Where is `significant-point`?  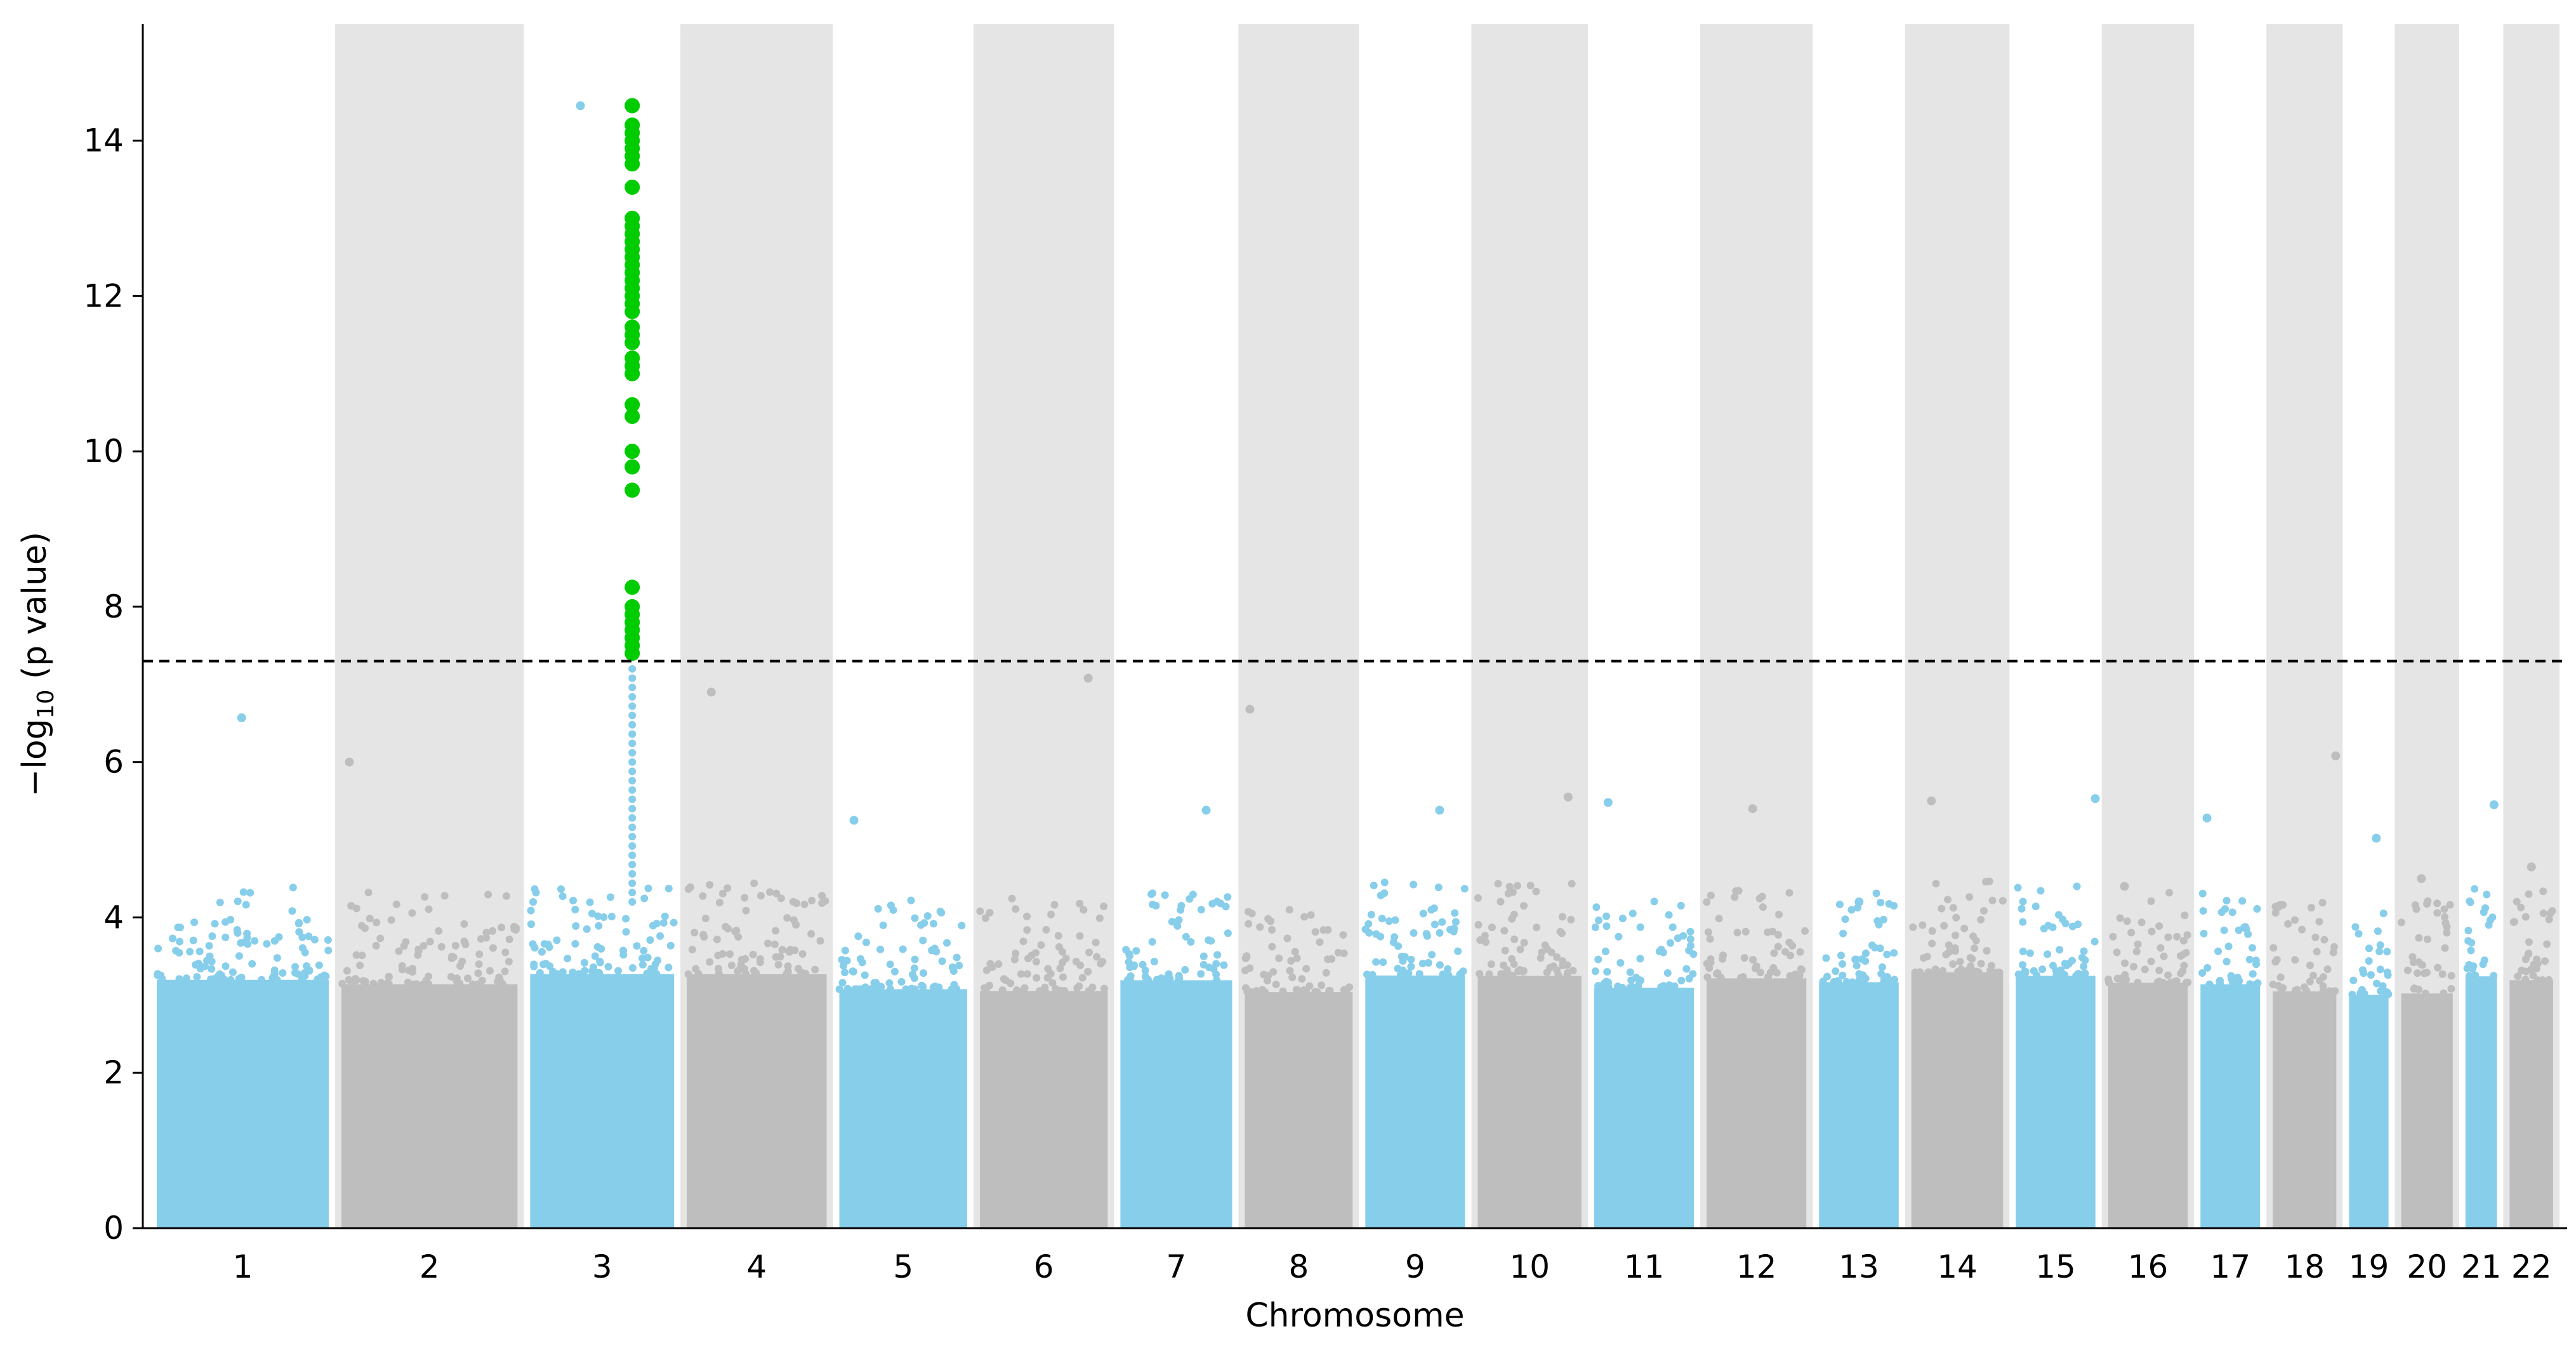 significant-point is located at coordinates (632, 405).